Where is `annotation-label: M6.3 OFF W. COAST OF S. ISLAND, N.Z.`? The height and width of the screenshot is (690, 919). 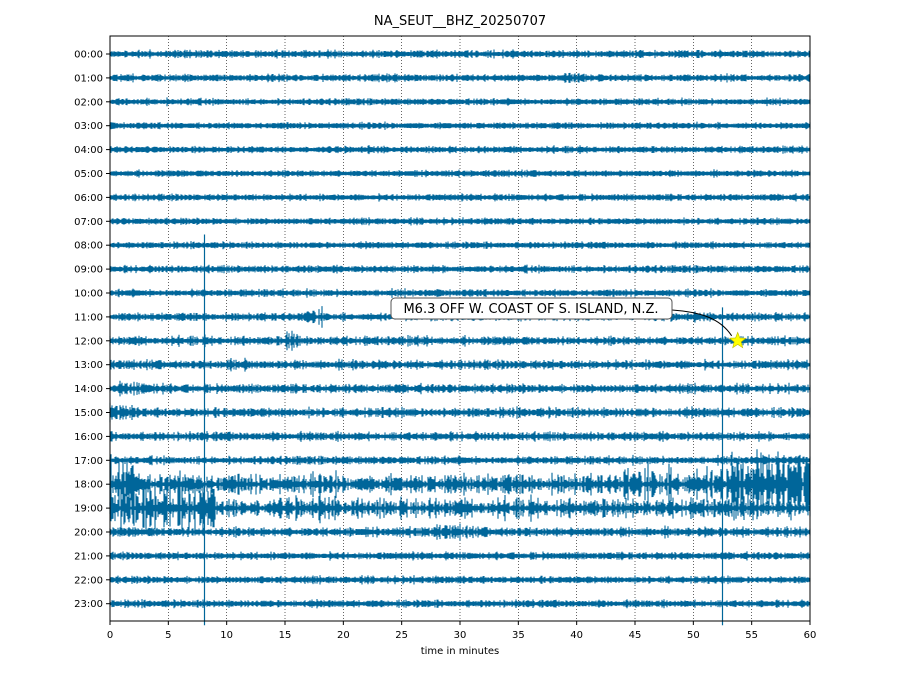
annotation-label: M6.3 OFF W. COAST OF S. ISLAND, N.Z. is located at coordinates (530, 309).